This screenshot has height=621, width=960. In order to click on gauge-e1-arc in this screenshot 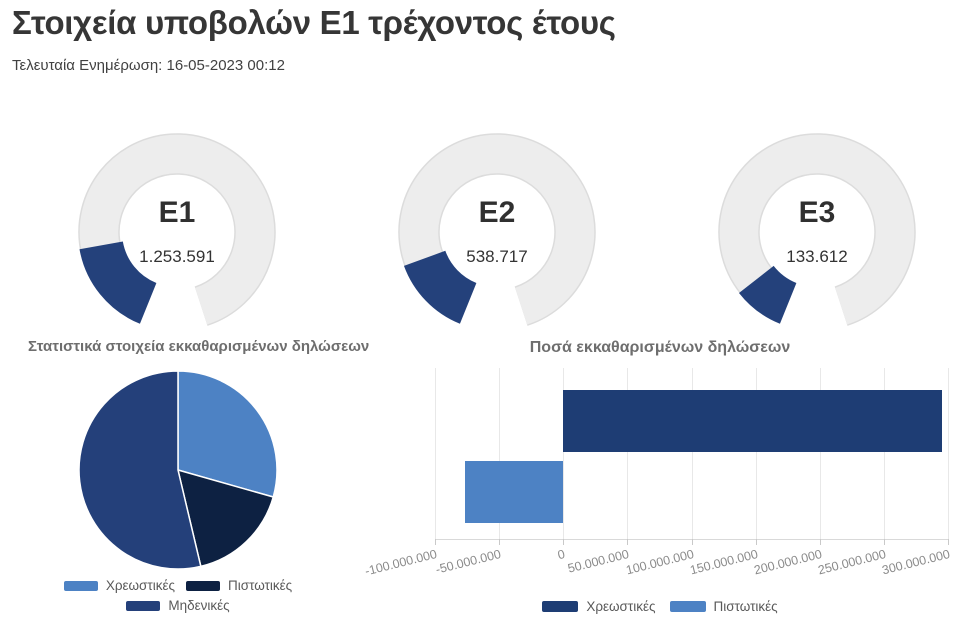, I will do `click(177, 229)`.